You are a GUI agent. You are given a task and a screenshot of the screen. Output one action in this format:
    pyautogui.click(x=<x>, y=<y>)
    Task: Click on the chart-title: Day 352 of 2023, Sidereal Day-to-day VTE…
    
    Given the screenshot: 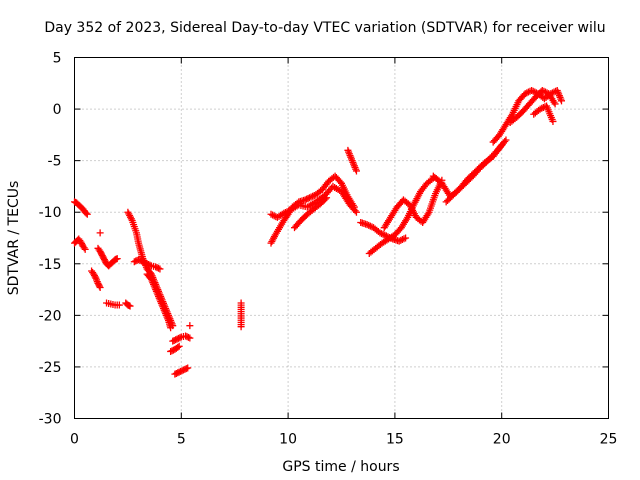 What is the action you would take?
    pyautogui.click(x=324, y=28)
    